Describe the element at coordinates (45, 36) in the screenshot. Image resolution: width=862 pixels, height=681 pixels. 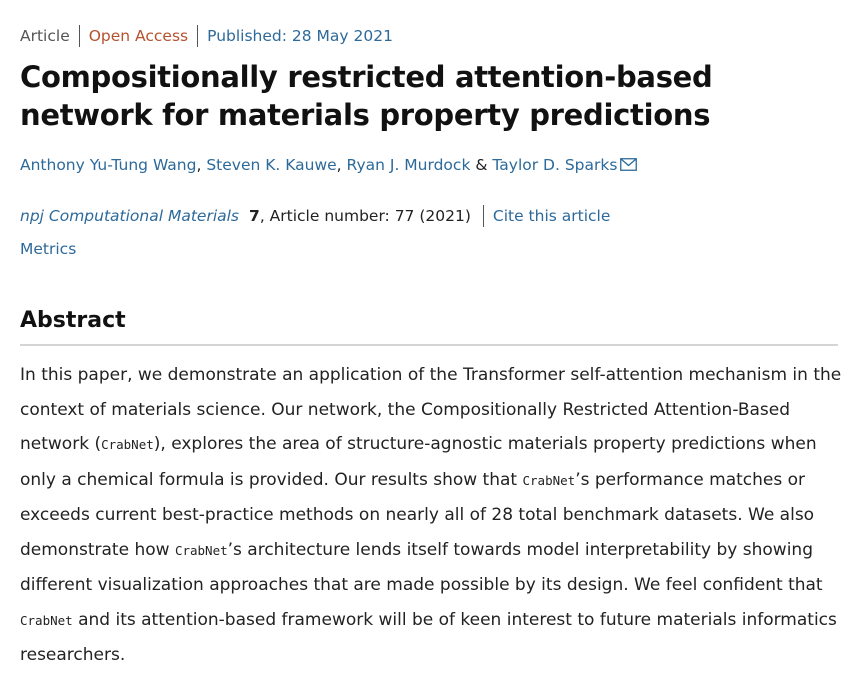
I see `article-type: Article` at that location.